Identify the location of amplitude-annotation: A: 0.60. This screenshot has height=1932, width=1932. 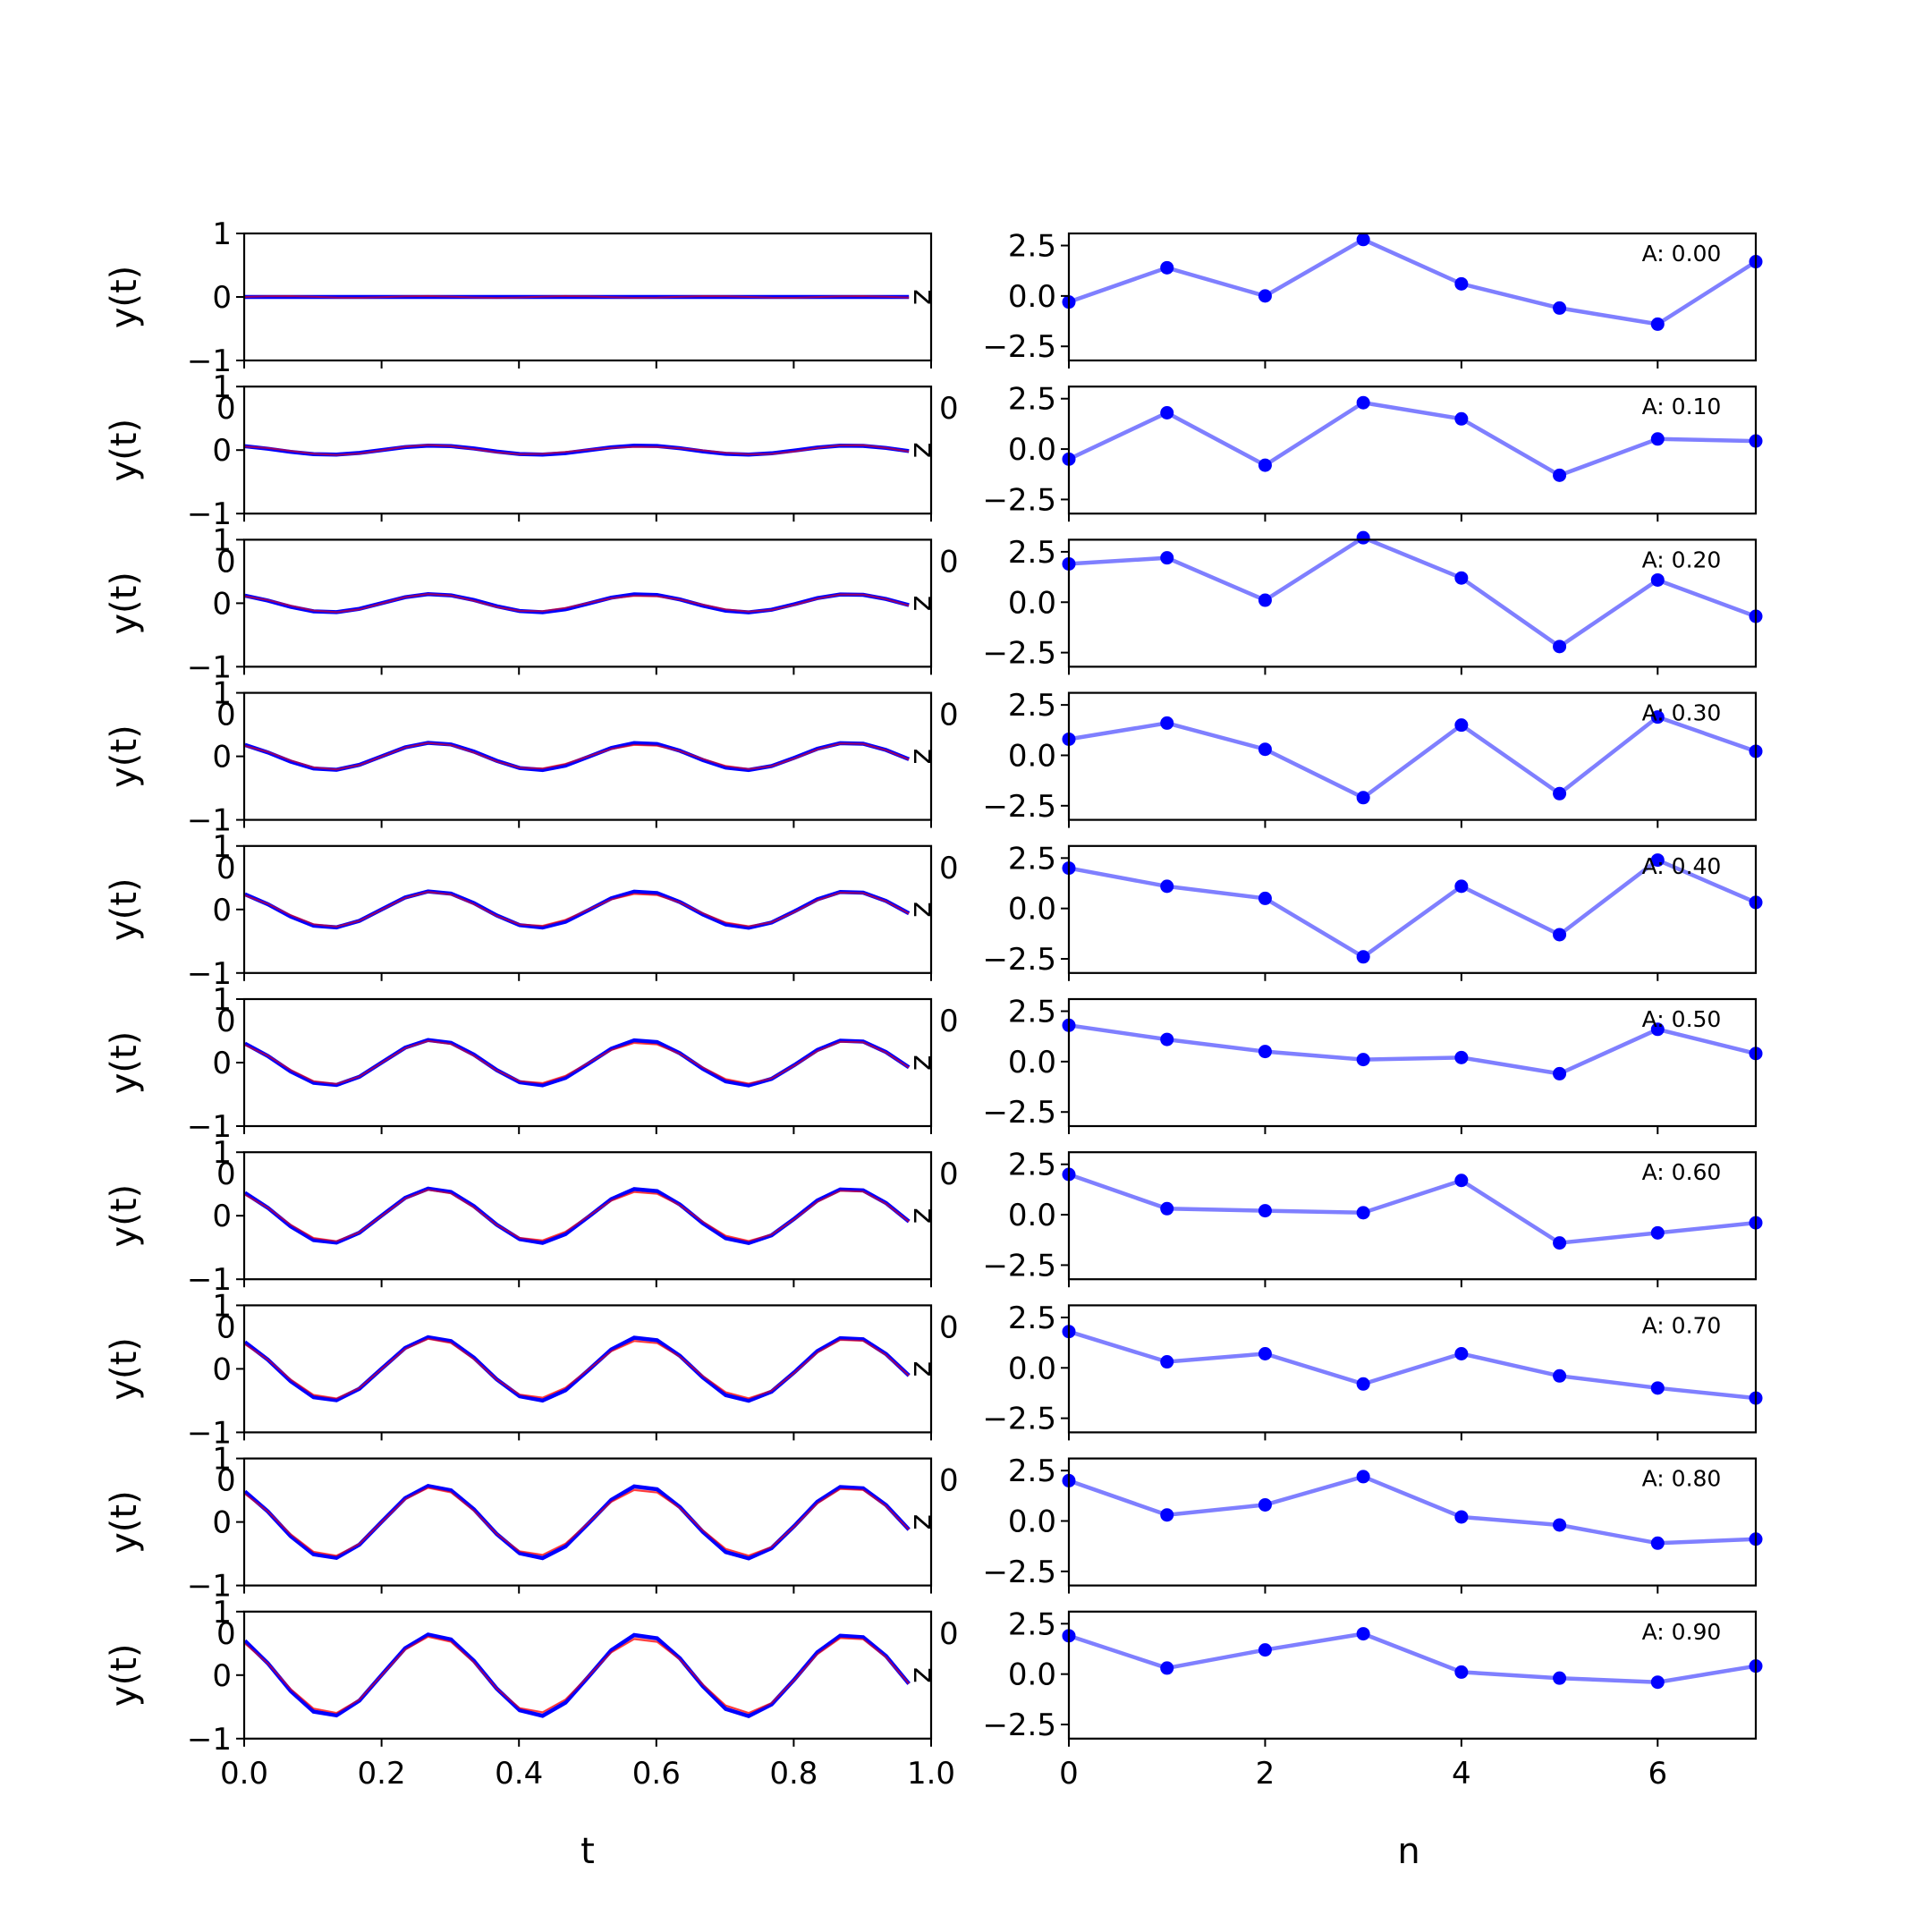
(1682, 1172).